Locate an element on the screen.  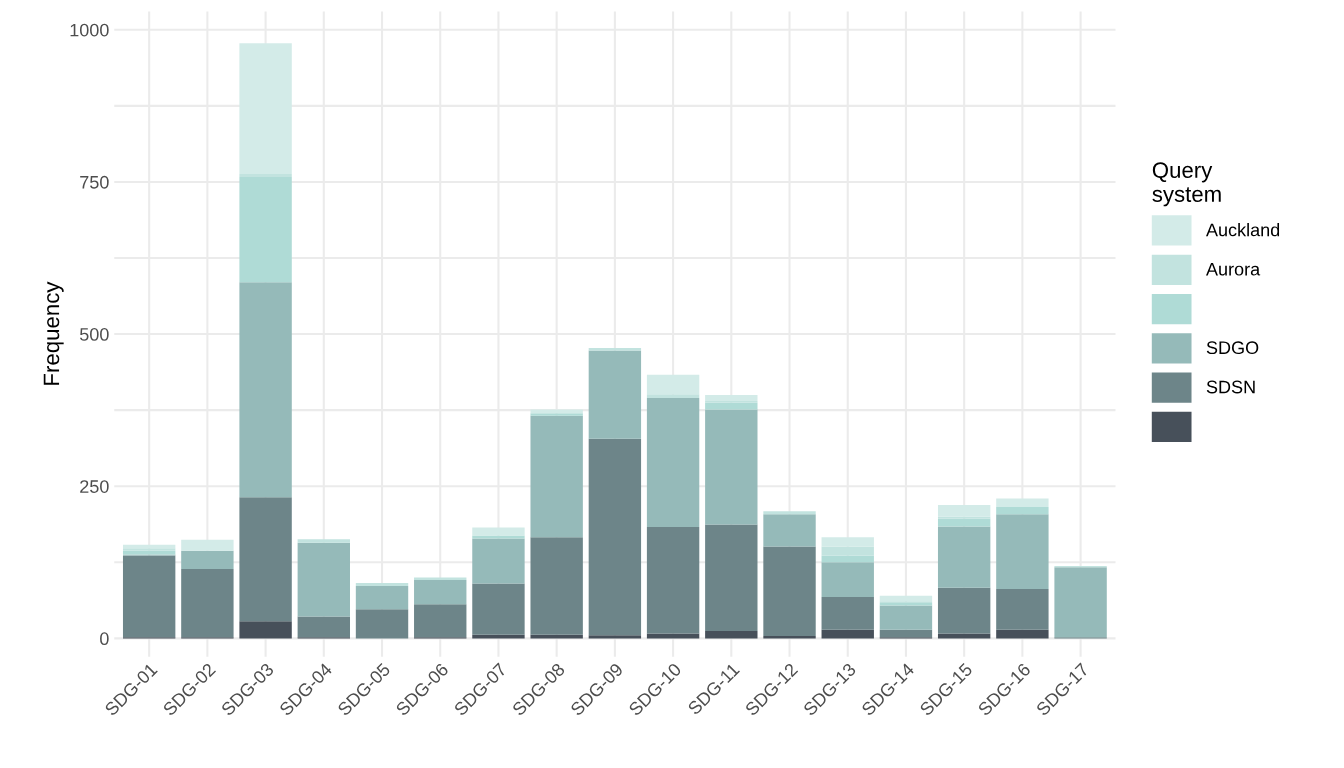
legend-label: Auckland is located at coordinates (1243, 230).